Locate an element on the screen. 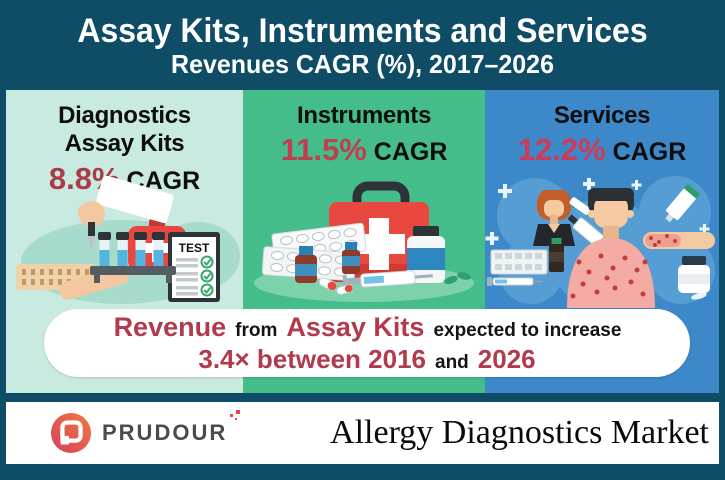 Image resolution: width=725 pixels, height=480 pixels. banner-2026: 2026 is located at coordinates (506, 358).